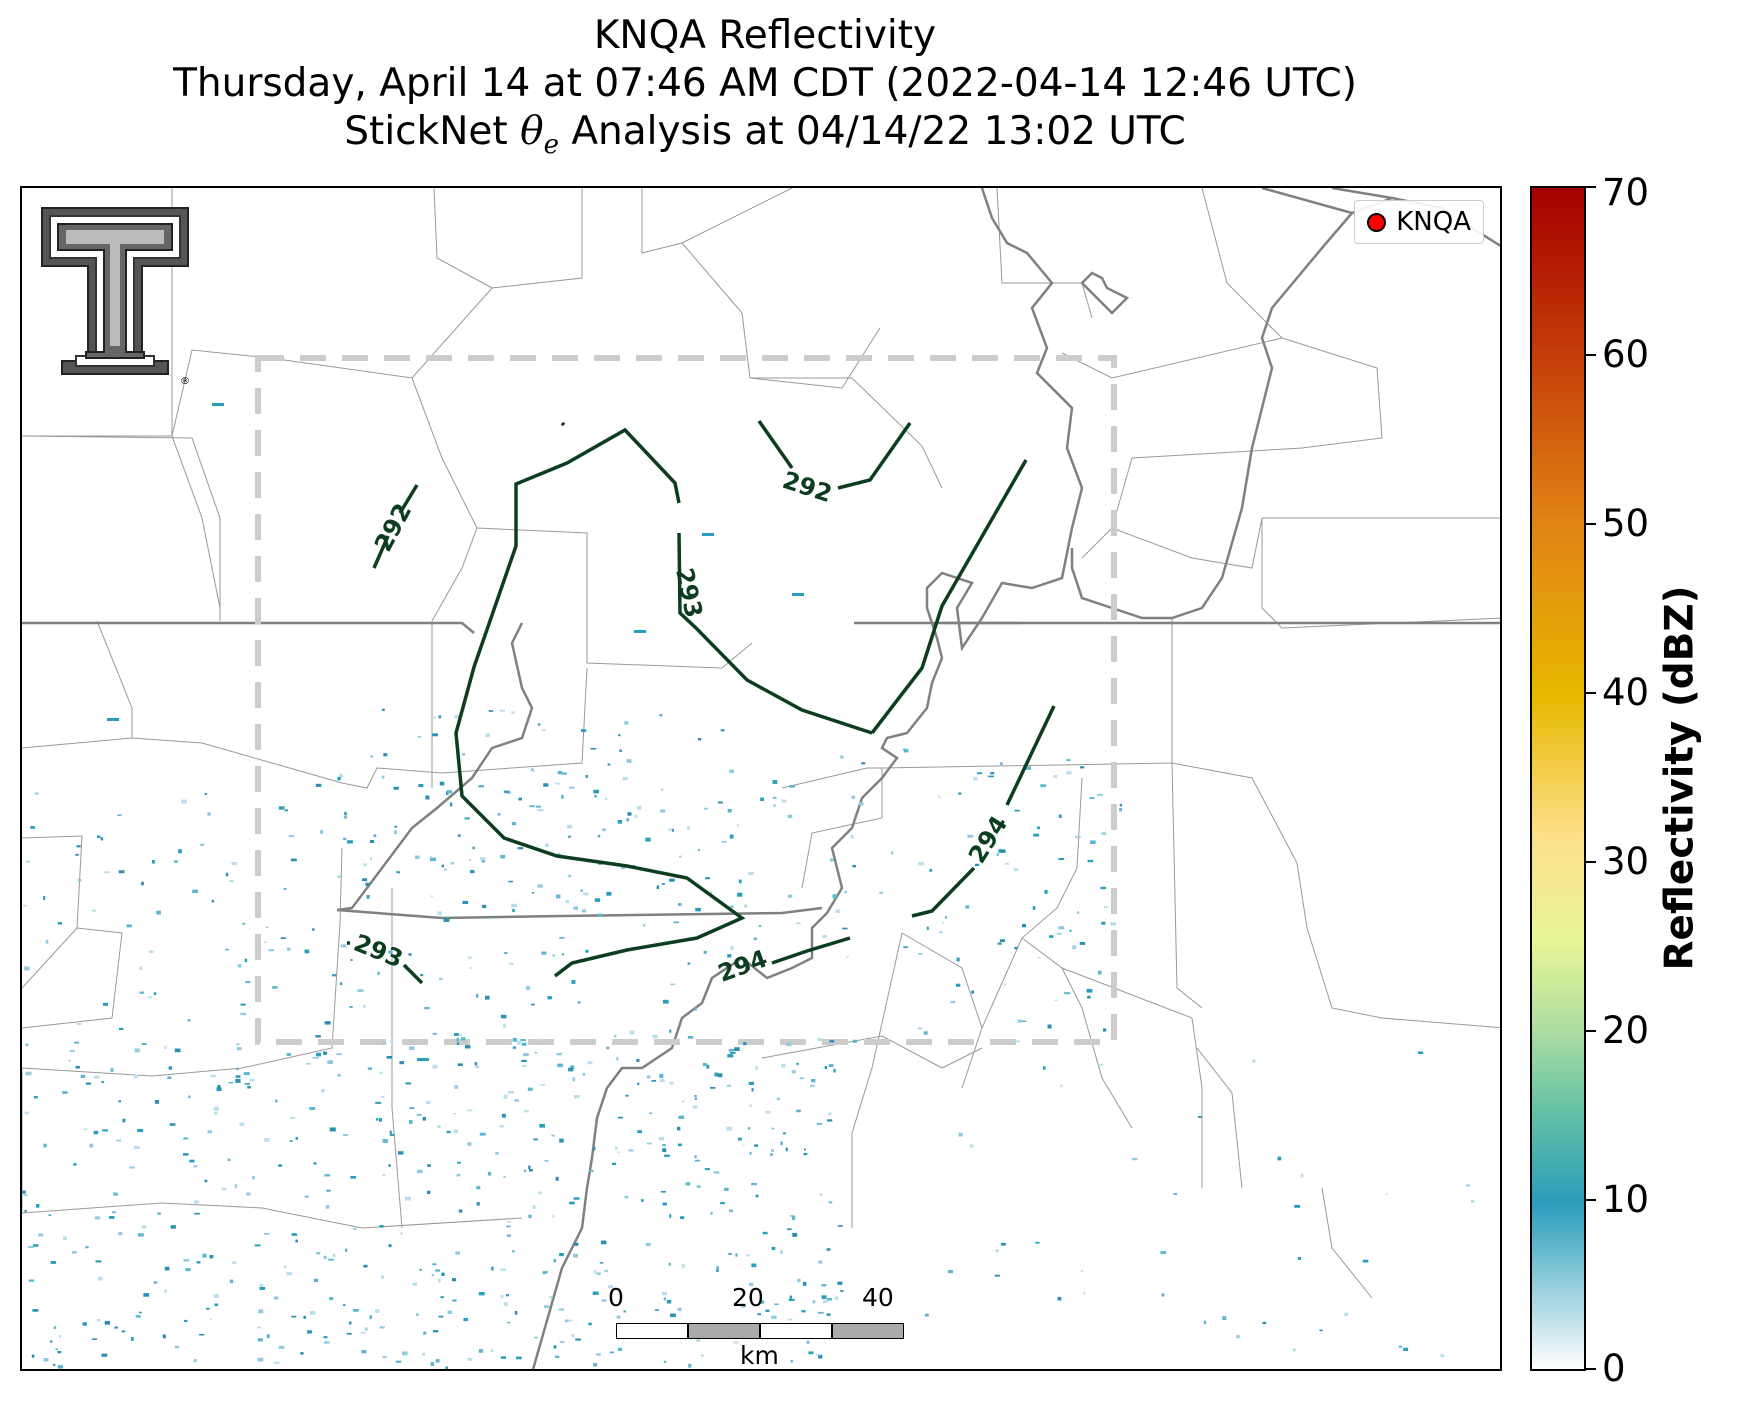 The image size is (1738, 1411). What do you see at coordinates (1626, 1030) in the screenshot?
I see `colorbar-tick-label: 20` at bounding box center [1626, 1030].